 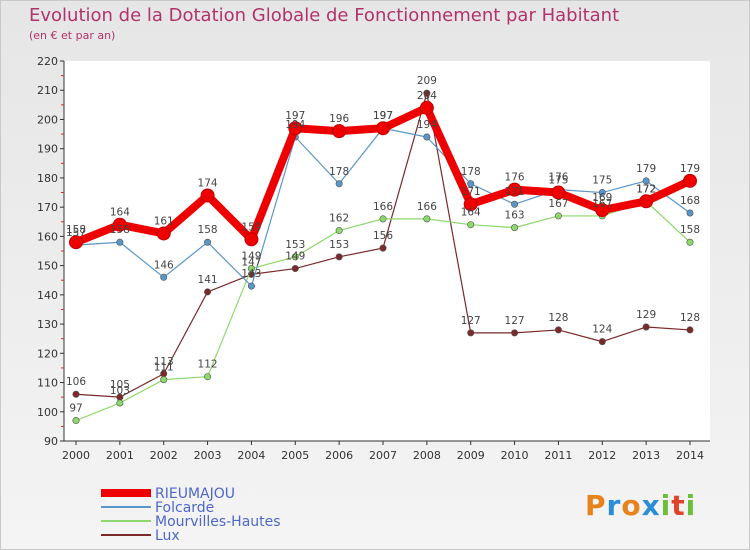 I want to click on y-tick-label: 150, so click(x=47, y=266).